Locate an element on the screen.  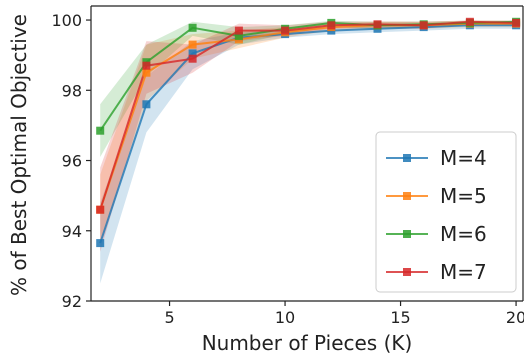
legend-label-m5: M=5 is located at coordinates (463, 196).